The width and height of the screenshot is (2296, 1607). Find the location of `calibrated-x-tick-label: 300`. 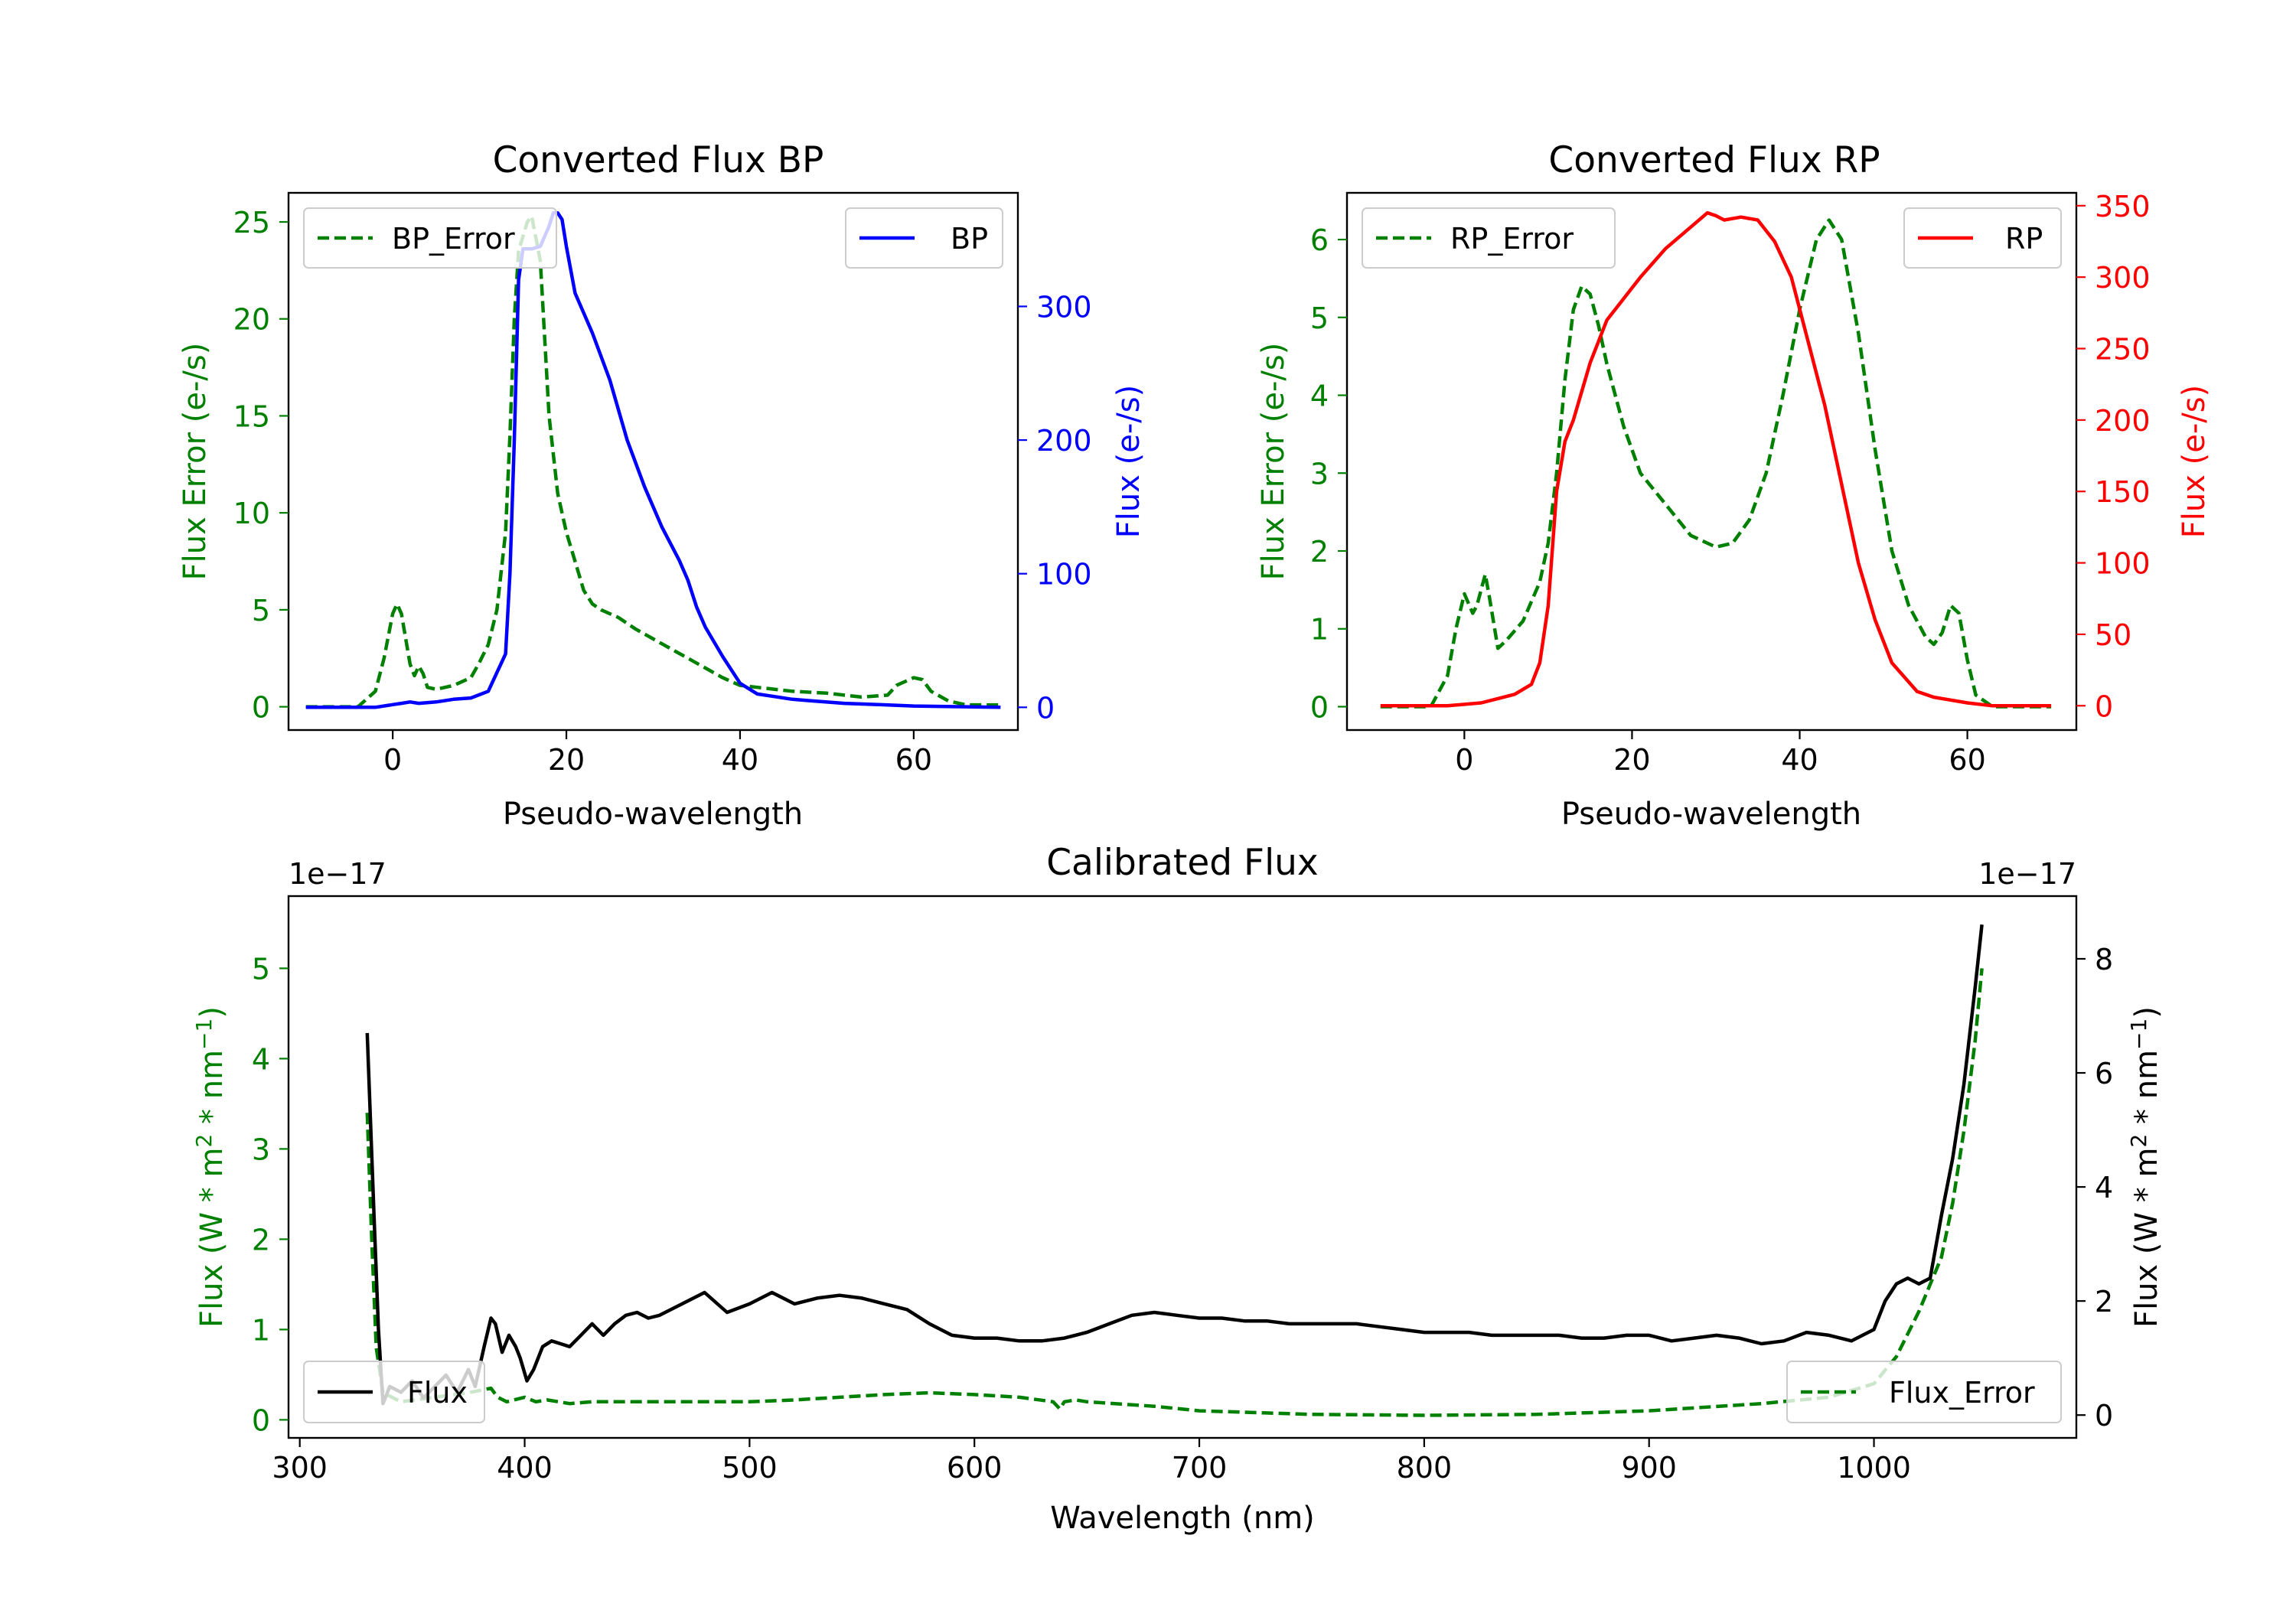

calibrated-x-tick-label: 300 is located at coordinates (300, 1468).